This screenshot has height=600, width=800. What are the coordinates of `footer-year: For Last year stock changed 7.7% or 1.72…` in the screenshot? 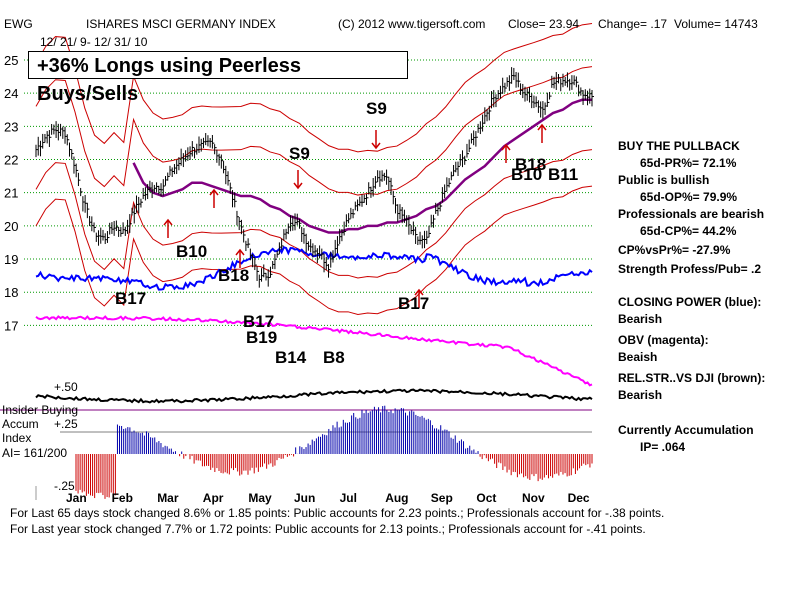 It's located at (328, 529).